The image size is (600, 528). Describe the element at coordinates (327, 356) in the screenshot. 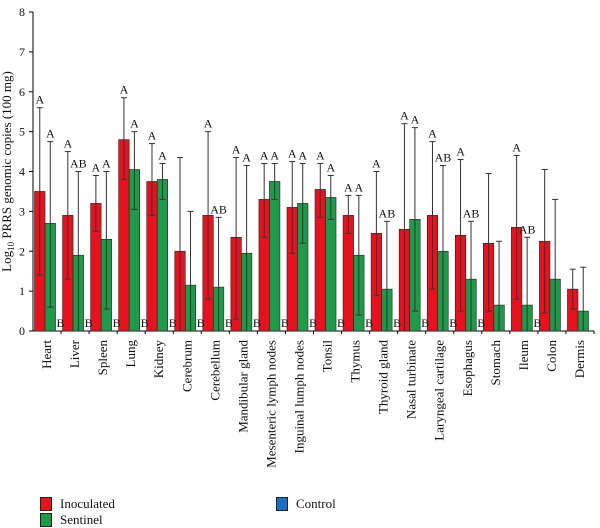

I see `x-tick-label: Tonsil` at that location.